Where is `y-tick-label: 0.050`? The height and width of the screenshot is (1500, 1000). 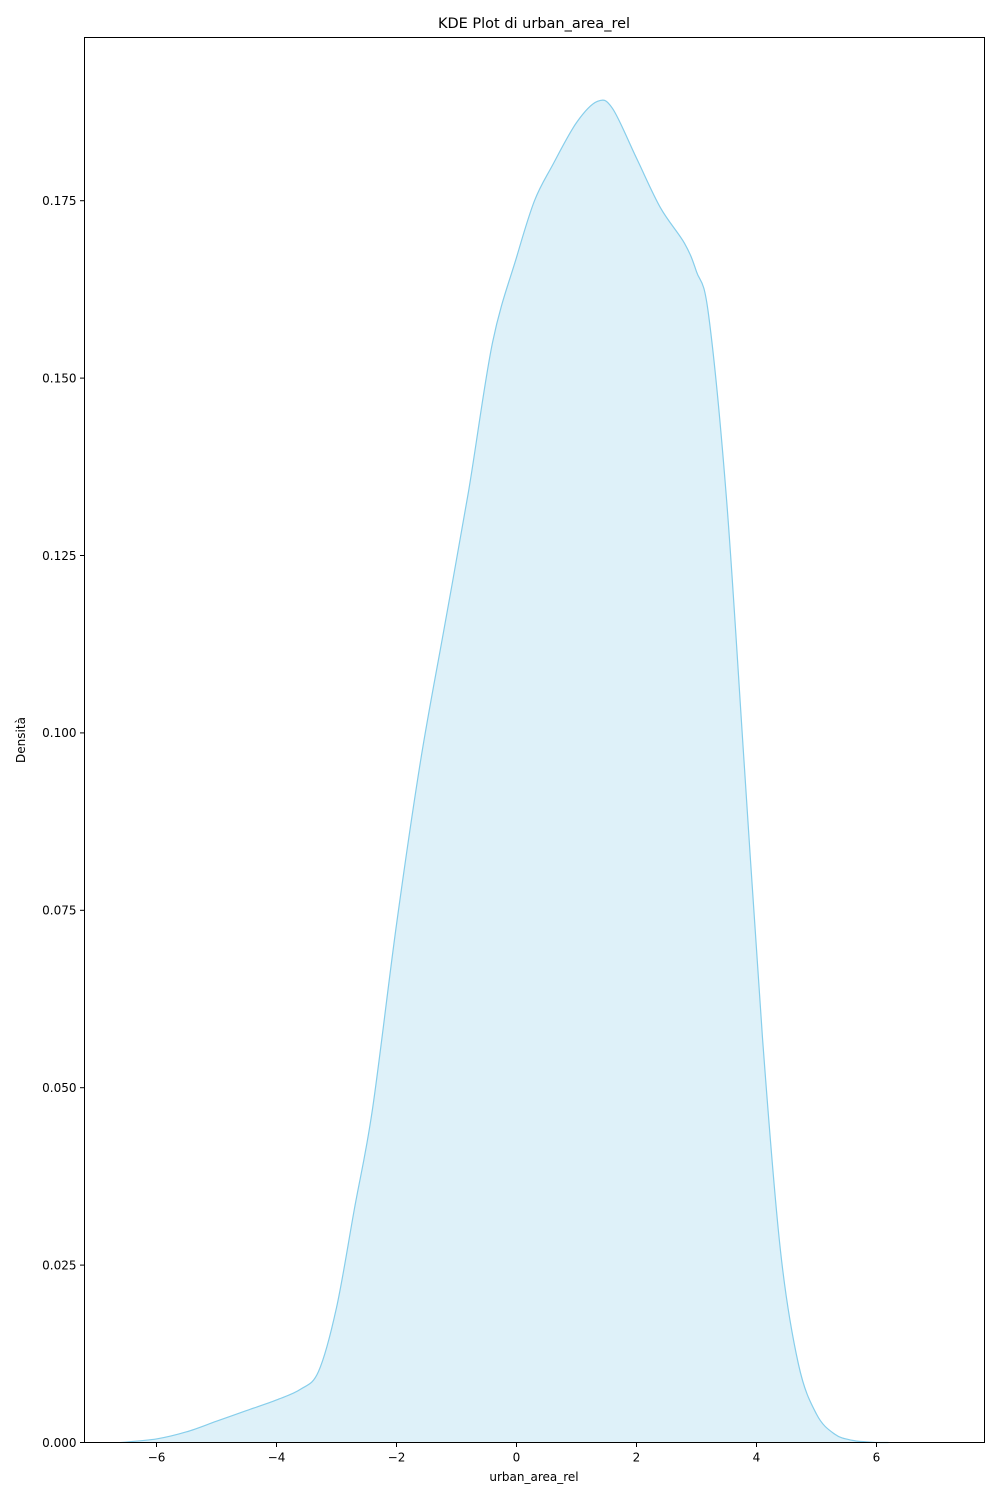 y-tick-label: 0.050 is located at coordinates (59, 1088).